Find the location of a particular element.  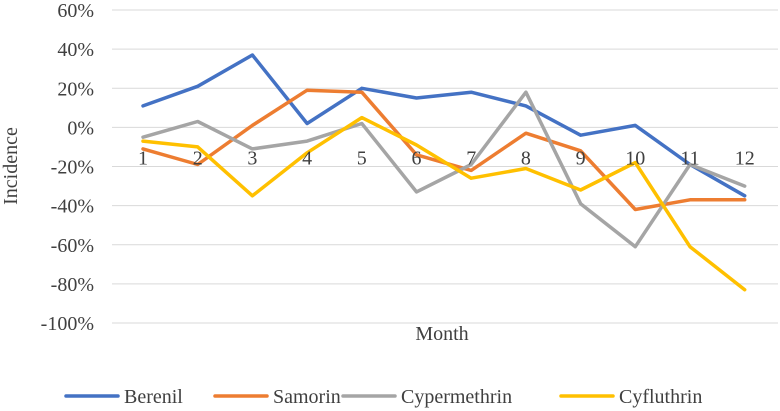

x-tick-label: 4 is located at coordinates (307, 158).